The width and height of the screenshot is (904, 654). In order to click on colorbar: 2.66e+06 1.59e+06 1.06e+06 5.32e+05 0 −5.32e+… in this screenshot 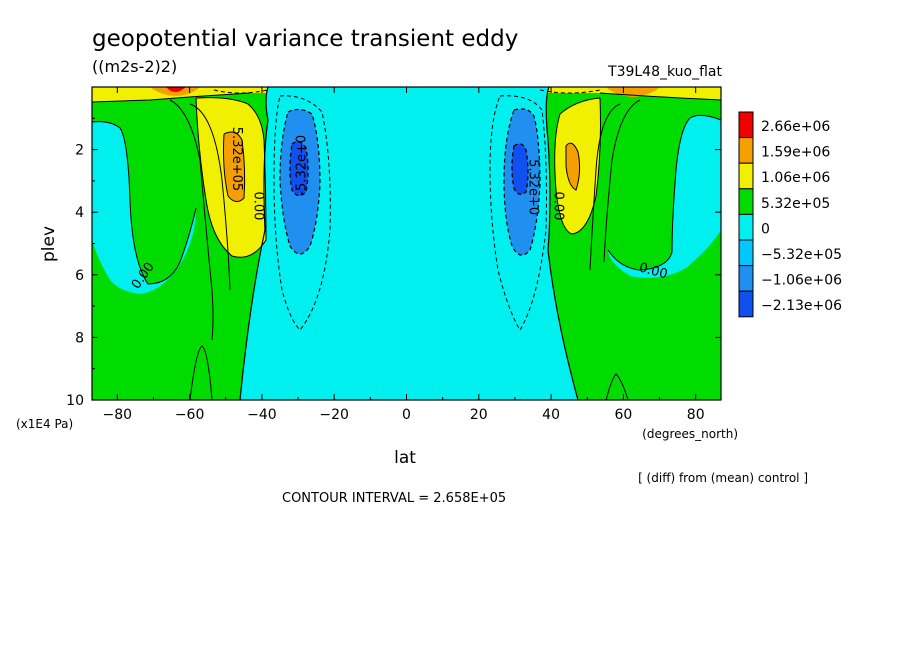, I will do `click(790, 214)`.